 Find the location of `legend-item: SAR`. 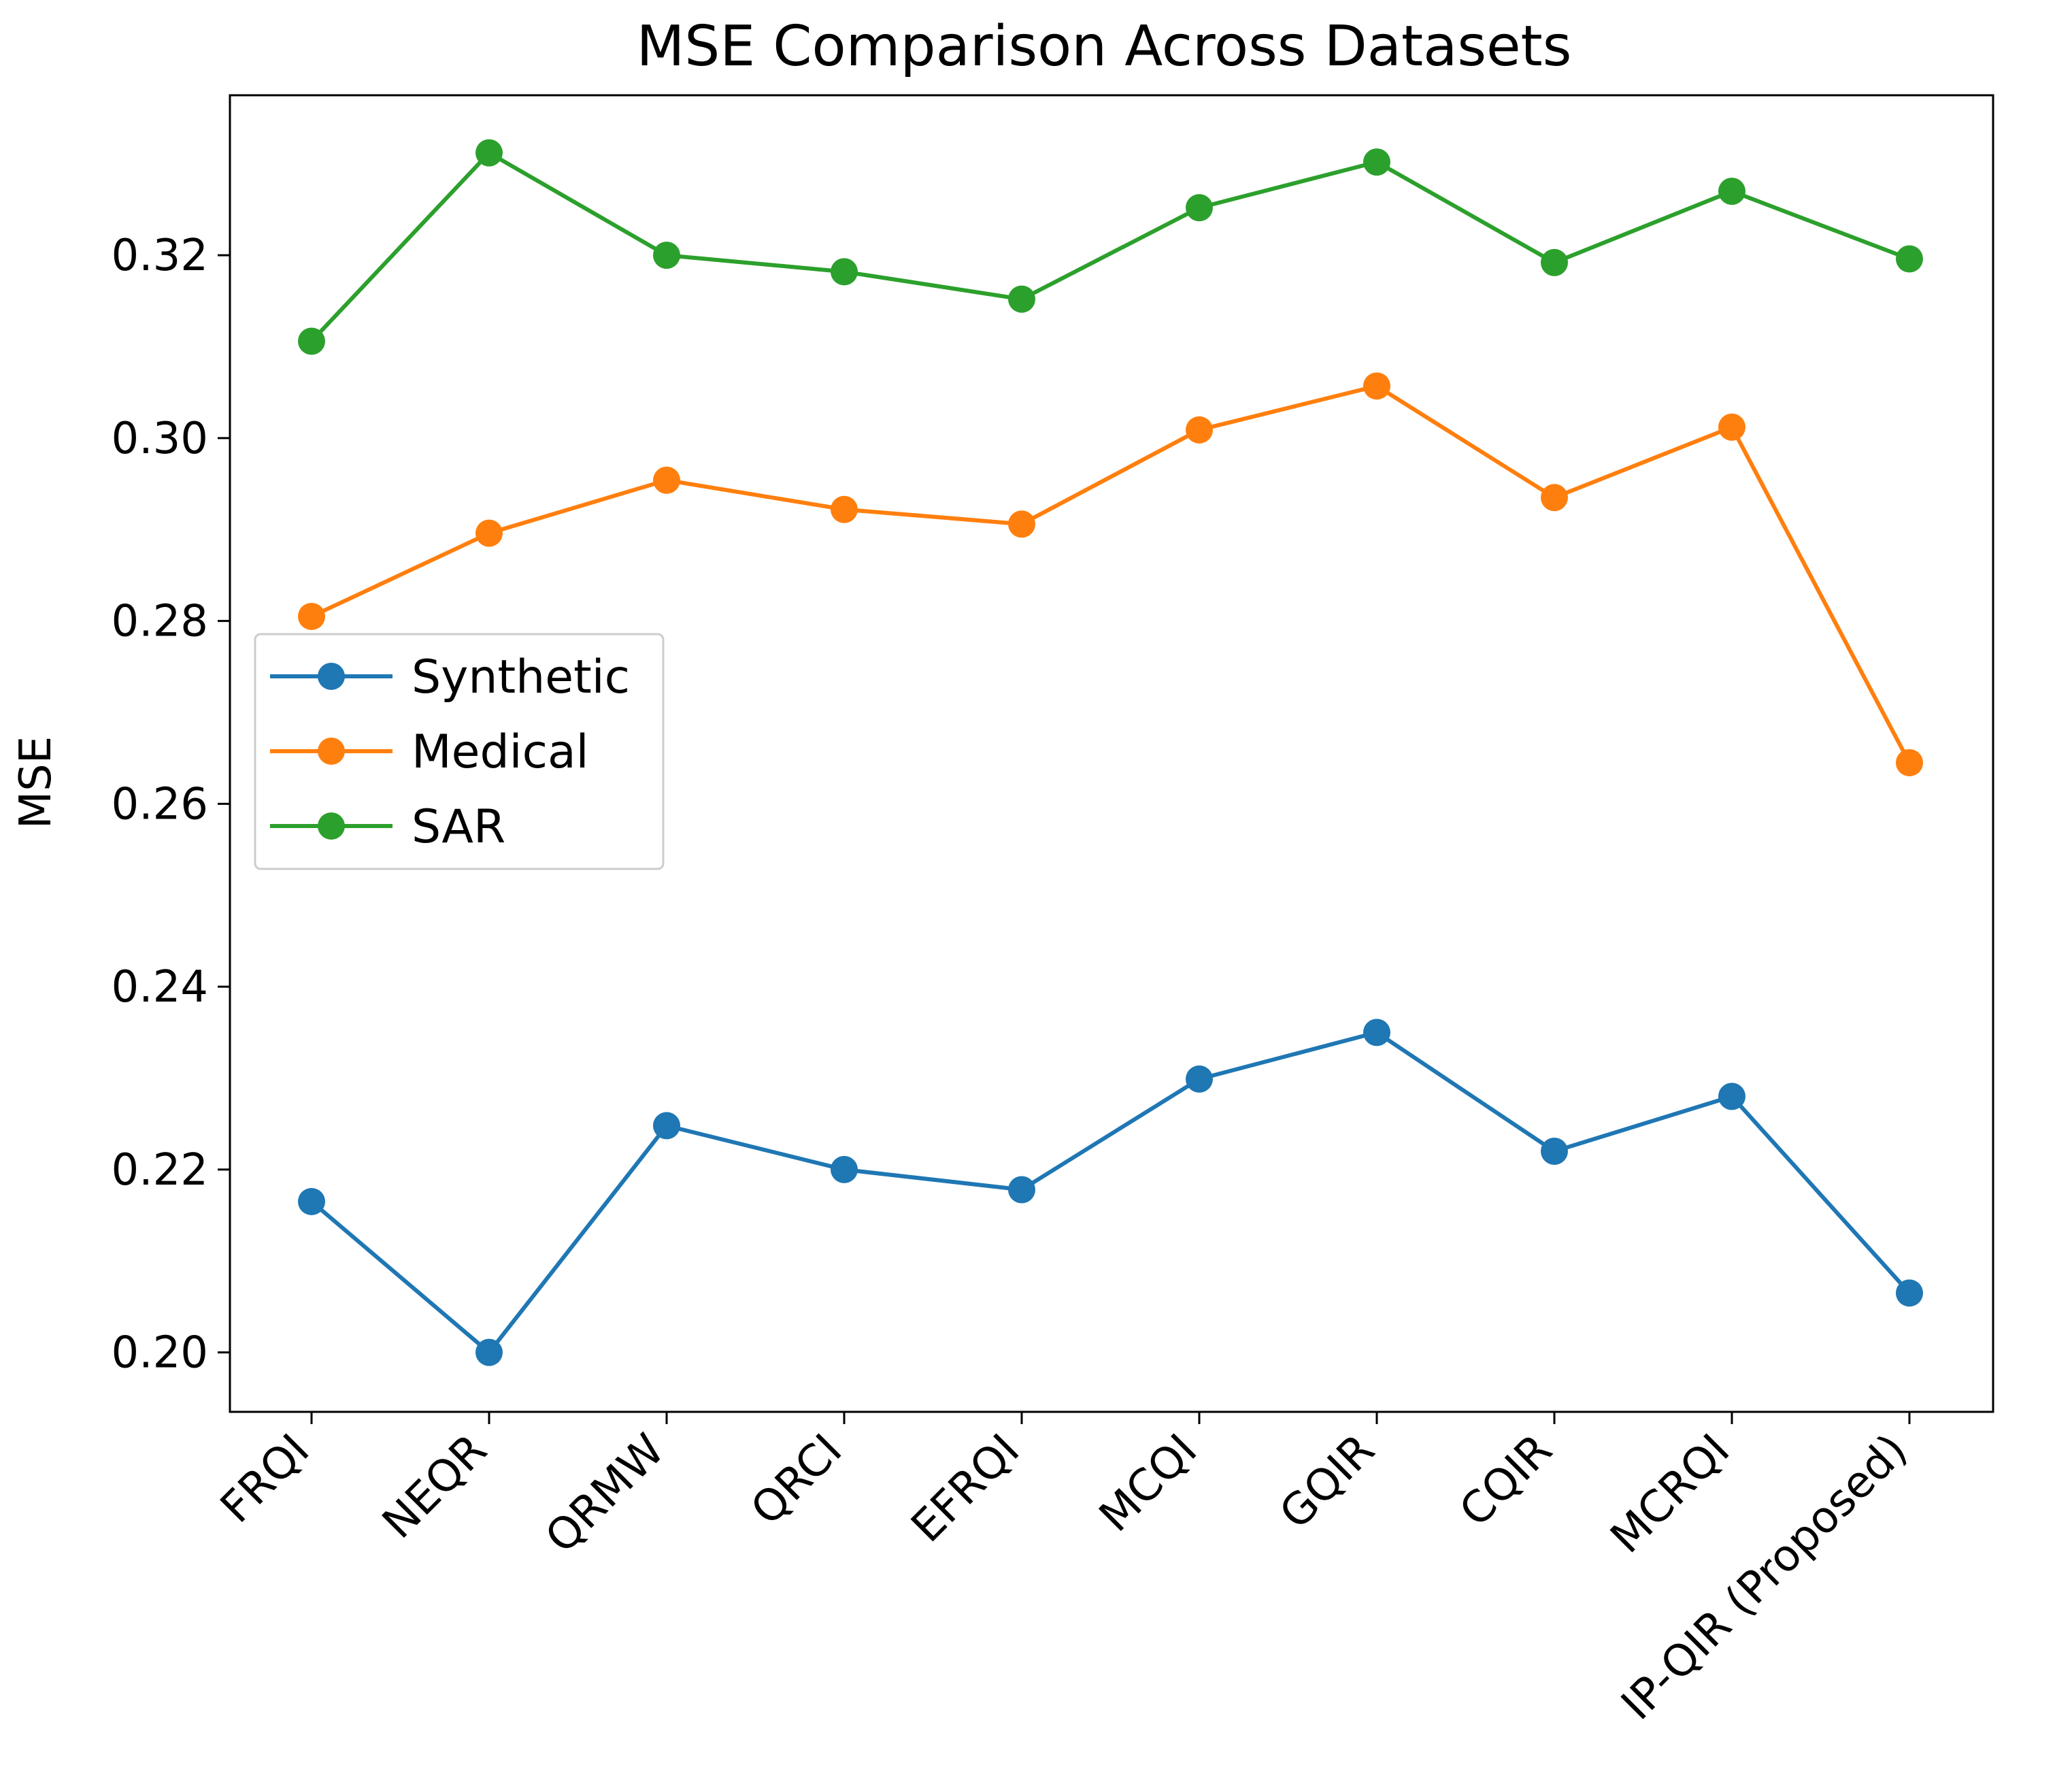

legend-item: SAR is located at coordinates (387, 827).